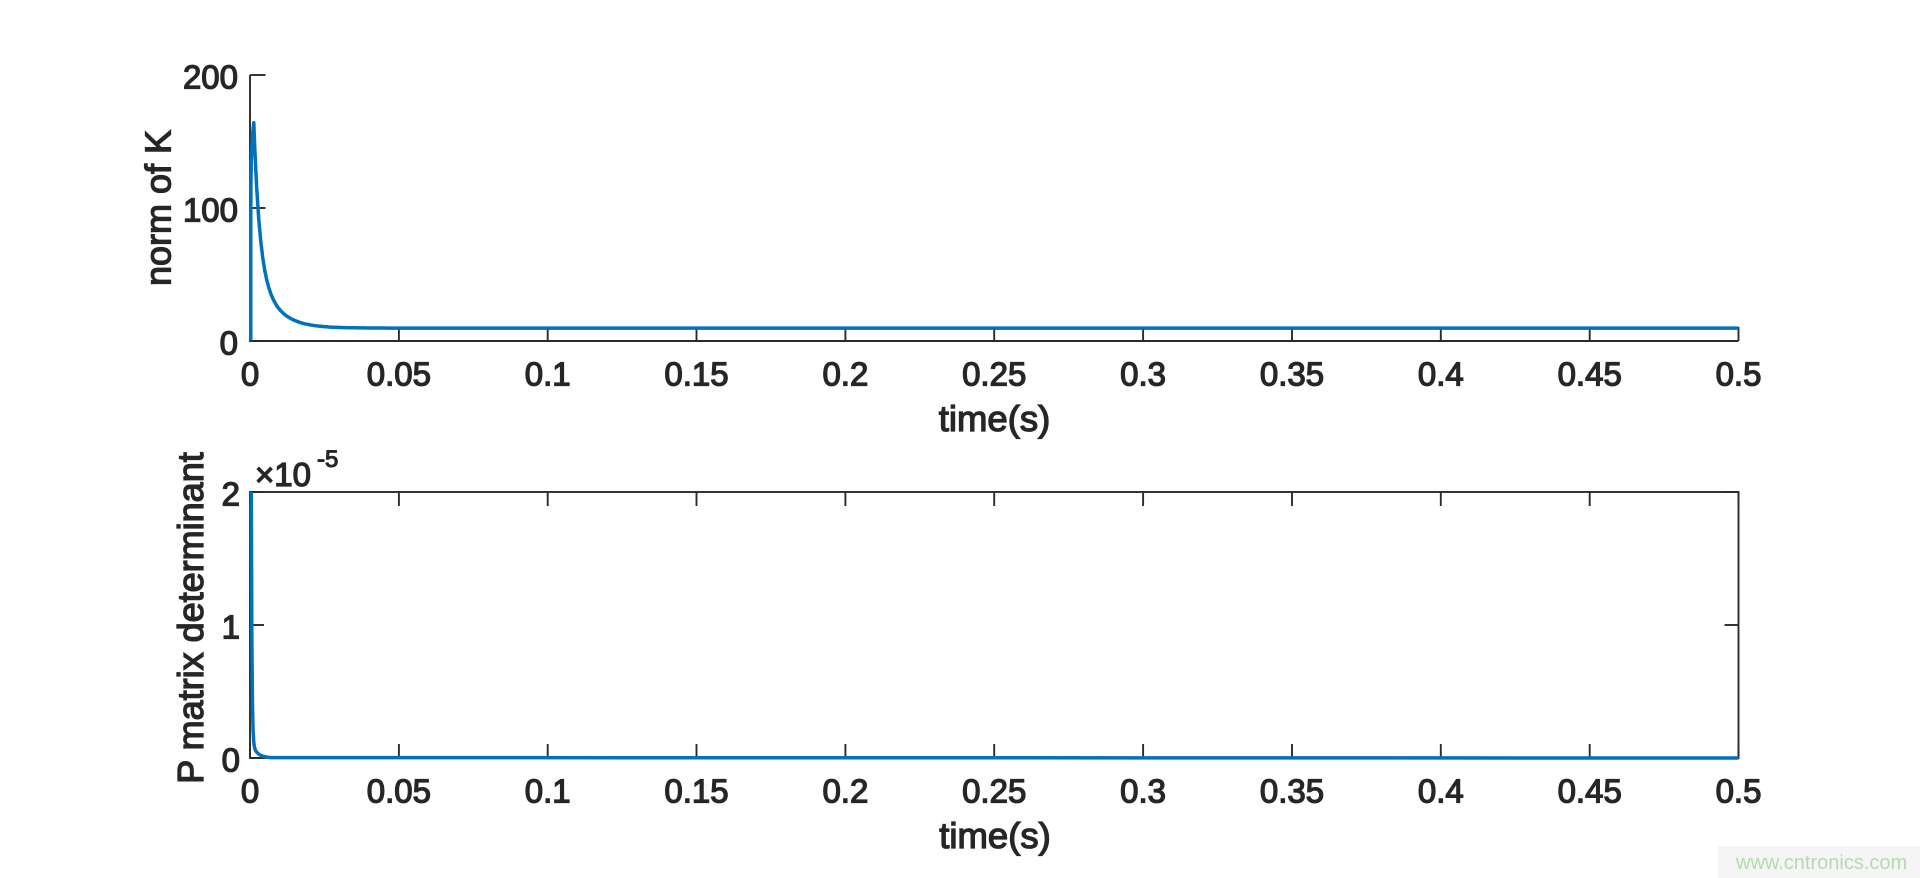 The height and width of the screenshot is (878, 1920). What do you see at coordinates (210, 209) in the screenshot?
I see `svg-text: 100` at bounding box center [210, 209].